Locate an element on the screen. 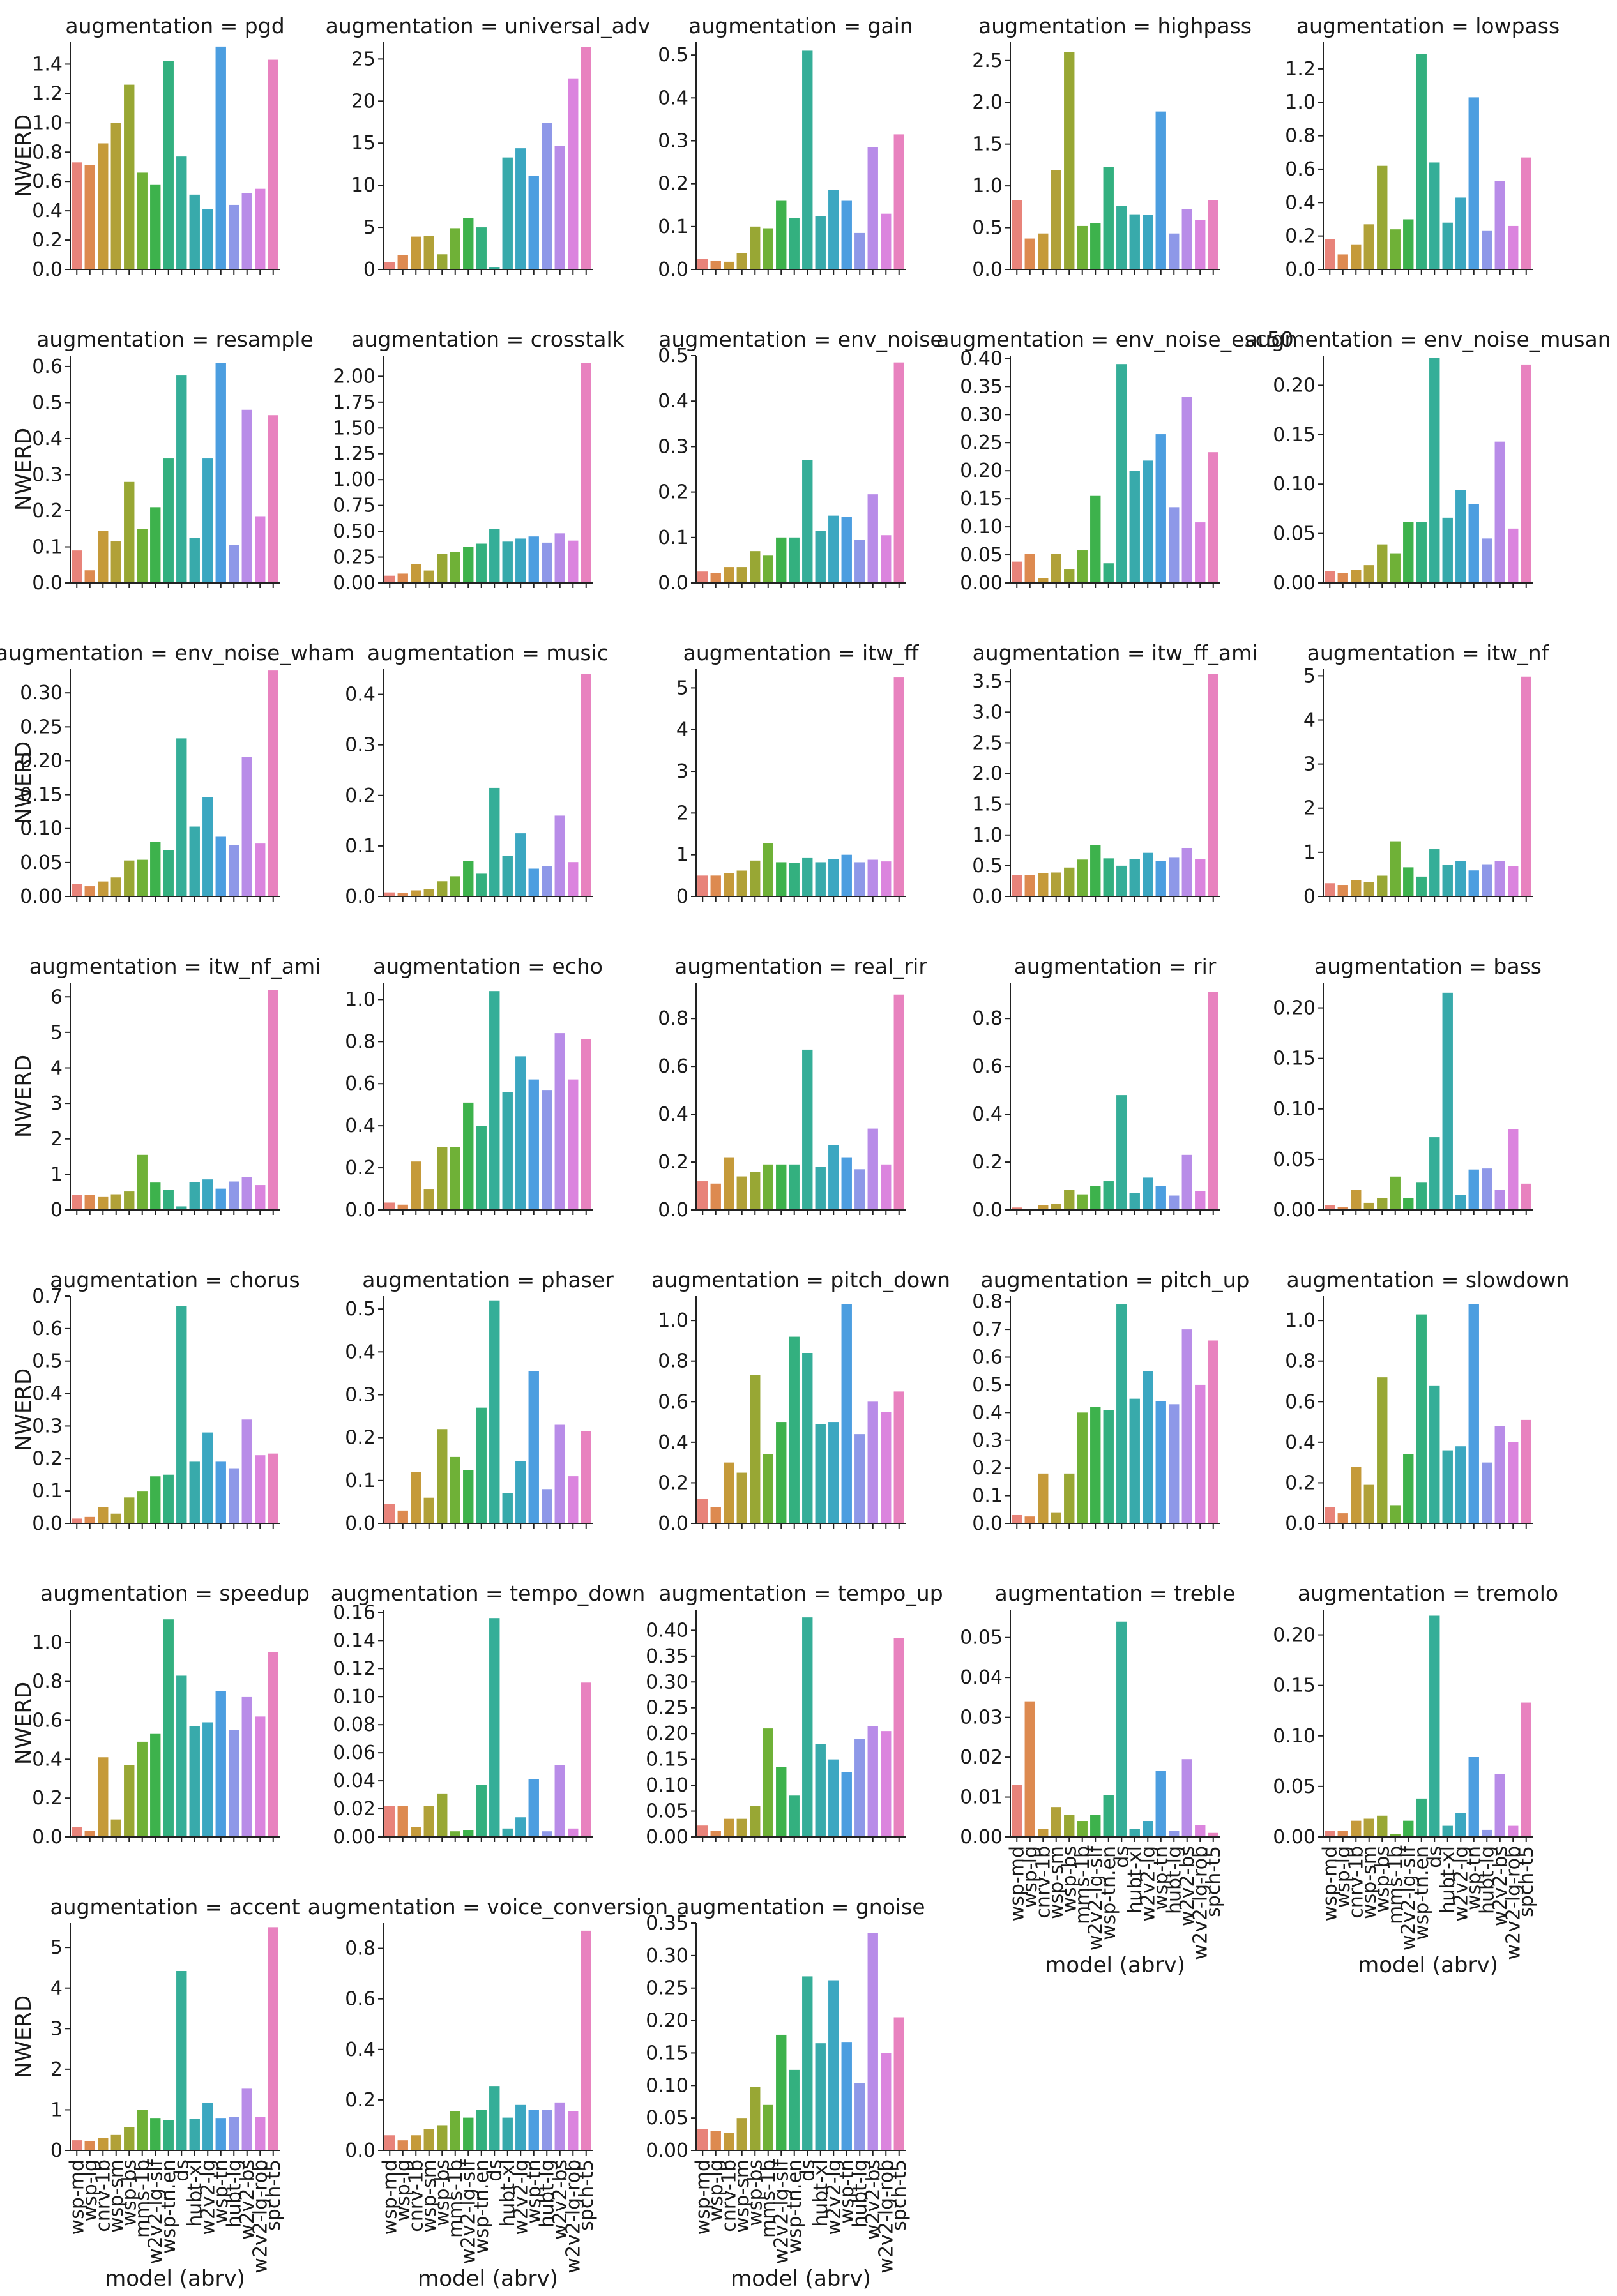 This screenshot has width=1617, height=2296. y-tick-label: 0.4 is located at coordinates (673, 98).